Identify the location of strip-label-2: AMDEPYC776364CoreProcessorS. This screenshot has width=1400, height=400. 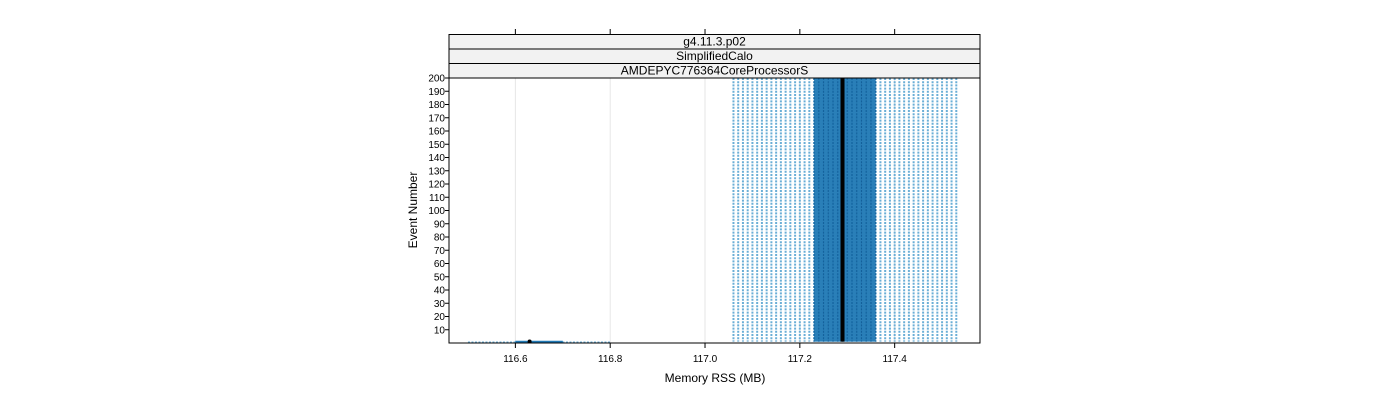
(714, 71).